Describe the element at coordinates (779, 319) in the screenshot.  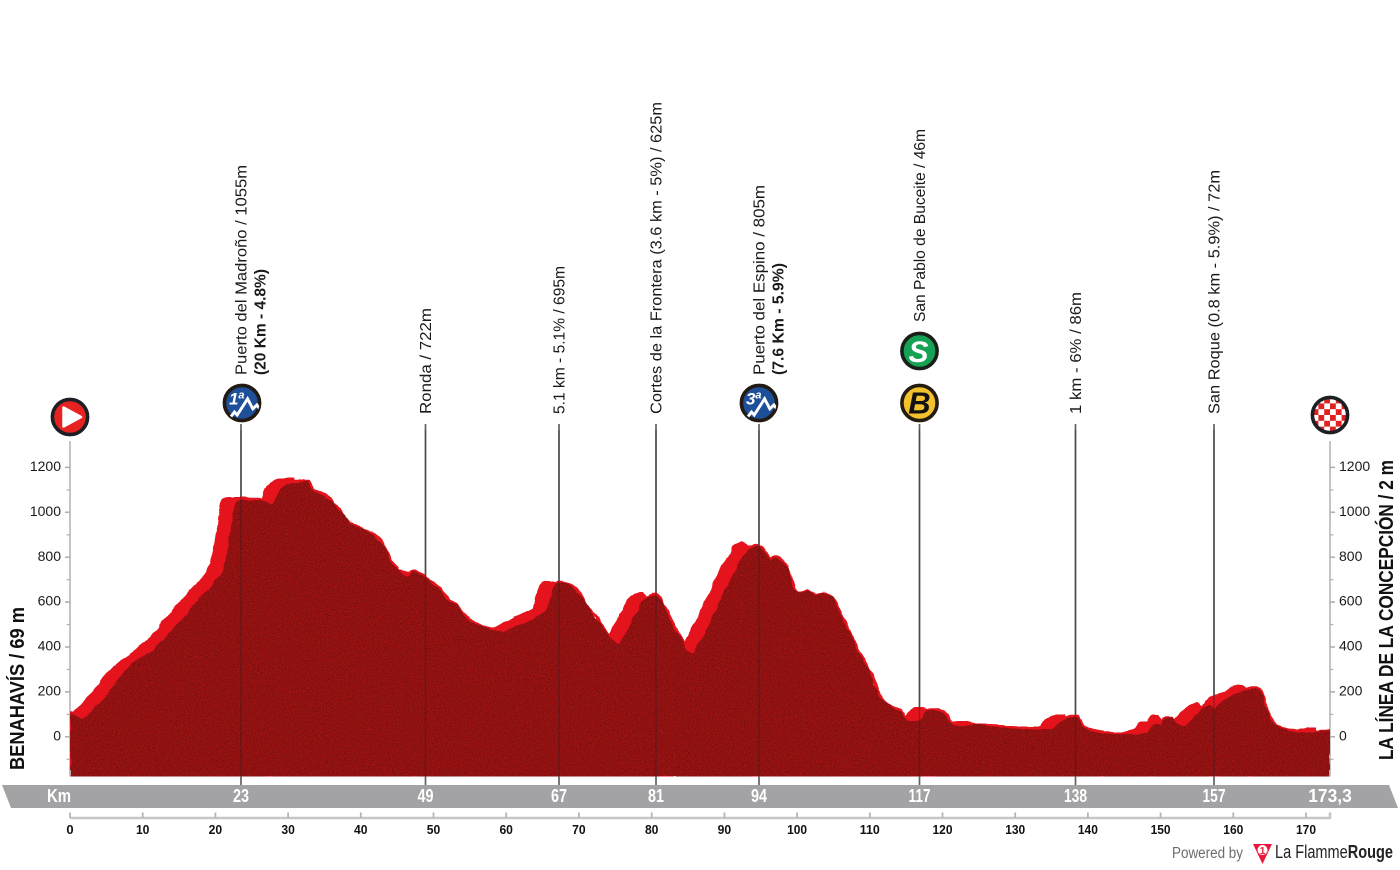
I see `svg-text: (7.6 Km - 5.9%)` at that location.